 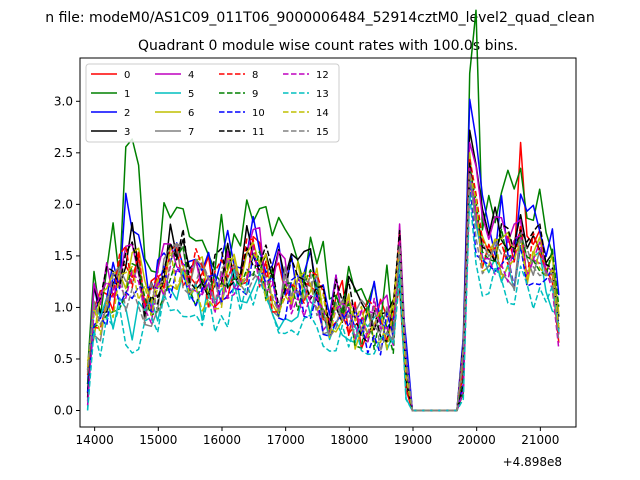 I want to click on legend-label-10: 10, so click(x=258, y=113).